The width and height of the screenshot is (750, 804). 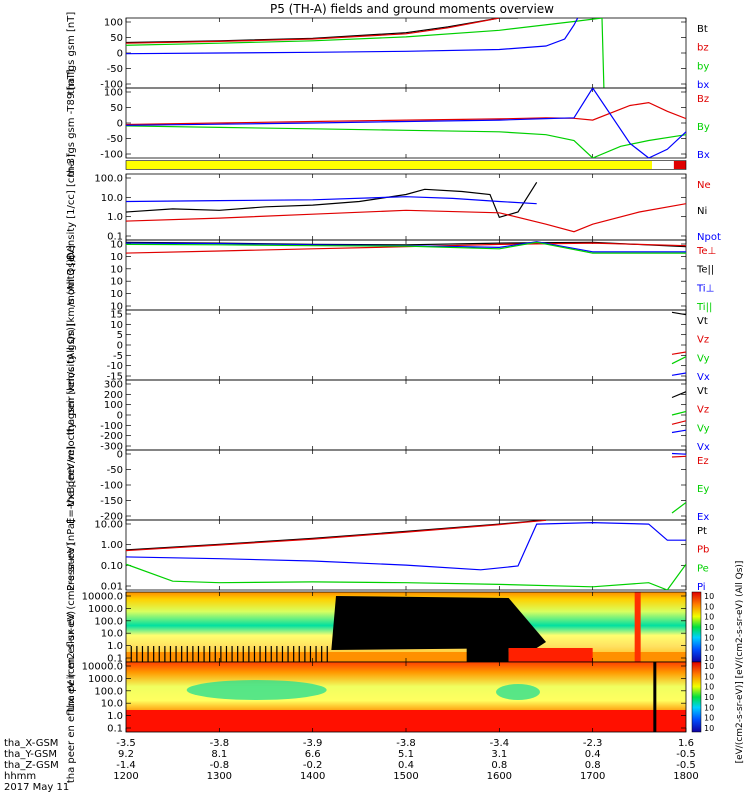 What do you see at coordinates (125, 776) in the screenshot?
I see `time-row-value: 1200` at bounding box center [125, 776].